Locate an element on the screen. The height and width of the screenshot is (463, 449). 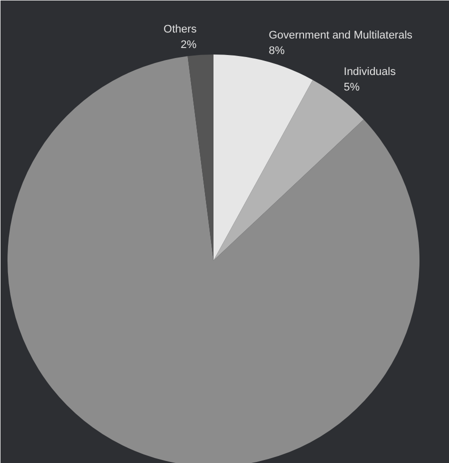
slice-label: Government and Multilaterals is located at coordinates (340, 35).